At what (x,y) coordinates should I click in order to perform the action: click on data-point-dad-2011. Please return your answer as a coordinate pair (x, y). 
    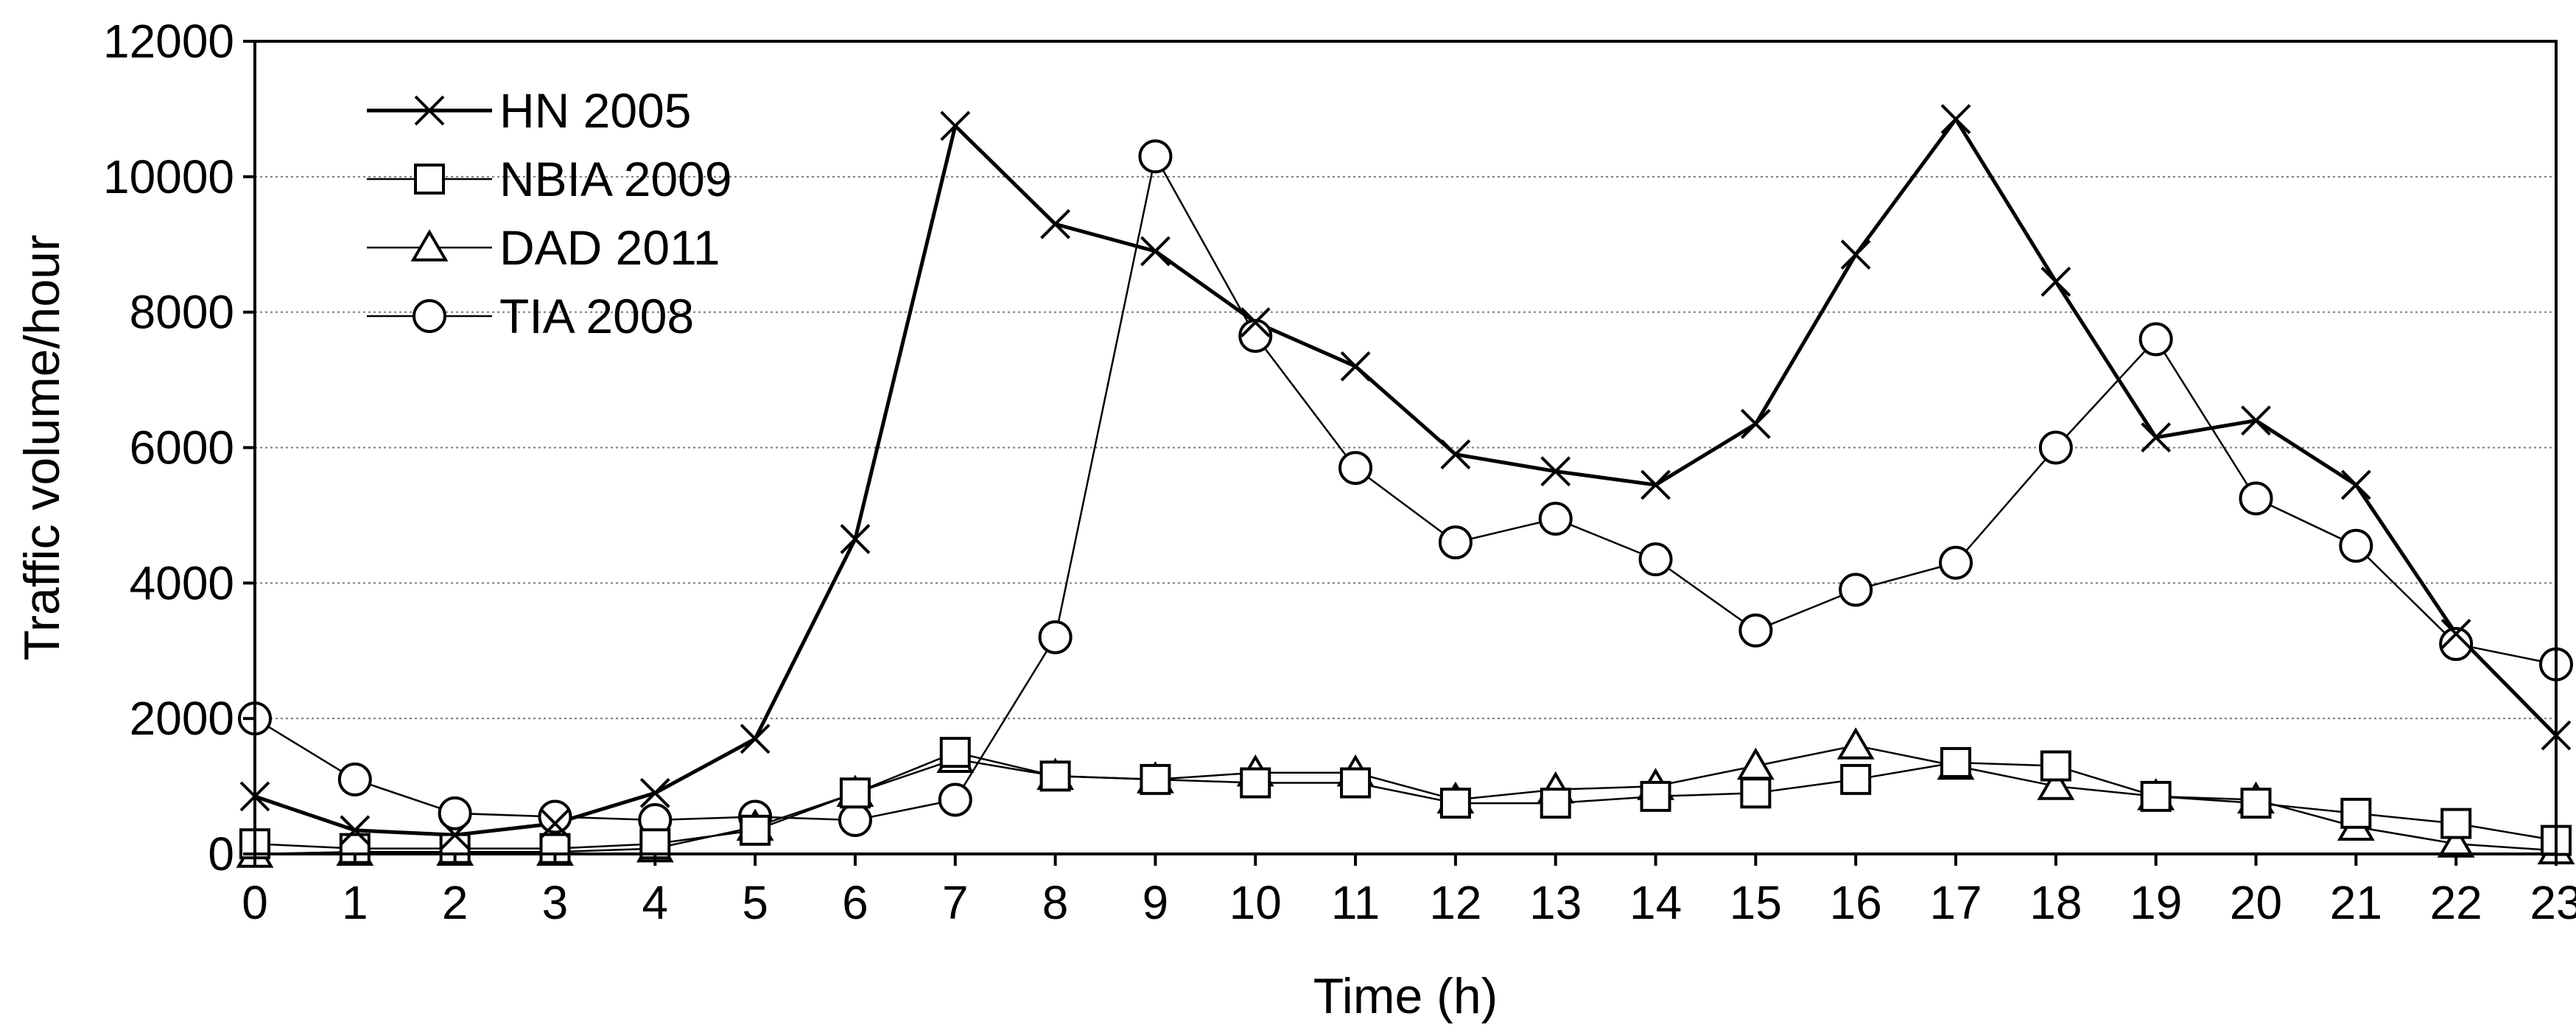
    Looking at the image, I should click on (1855, 743).